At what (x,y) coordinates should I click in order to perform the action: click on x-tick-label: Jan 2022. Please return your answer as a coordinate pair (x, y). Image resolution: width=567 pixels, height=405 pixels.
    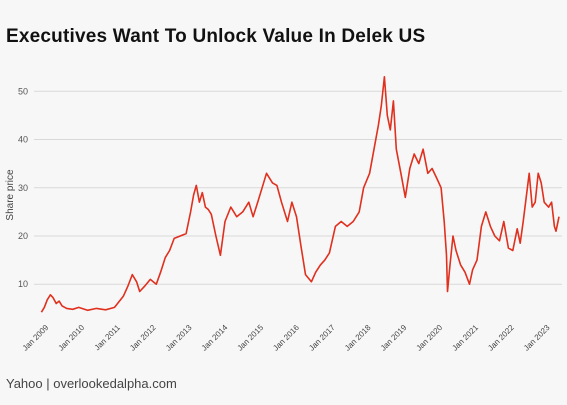
    Looking at the image, I should click on (501, 338).